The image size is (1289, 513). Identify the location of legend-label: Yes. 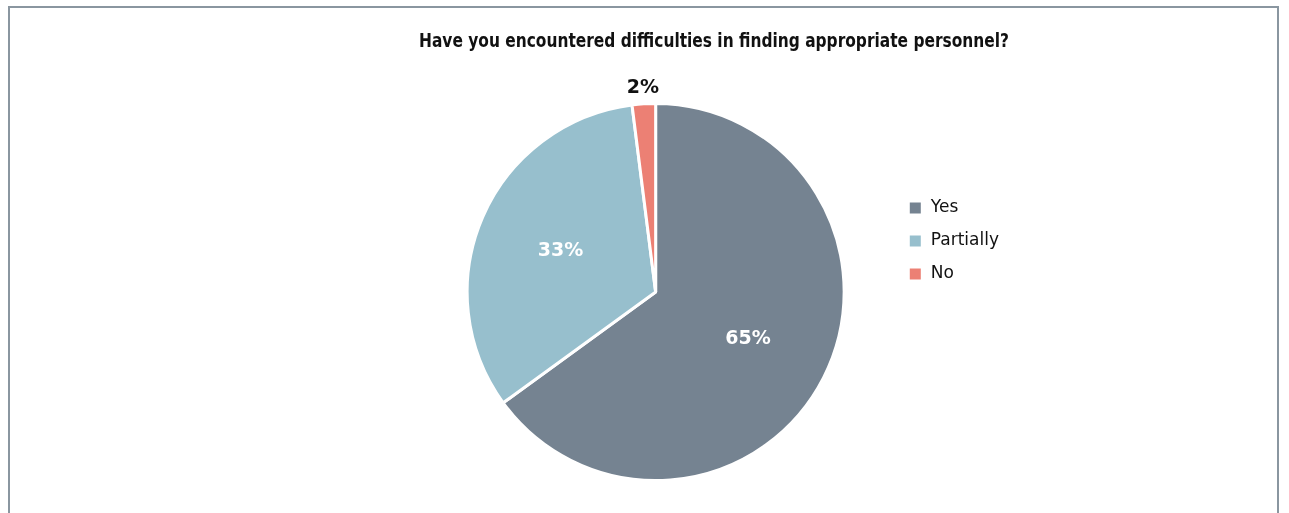
(944, 206).